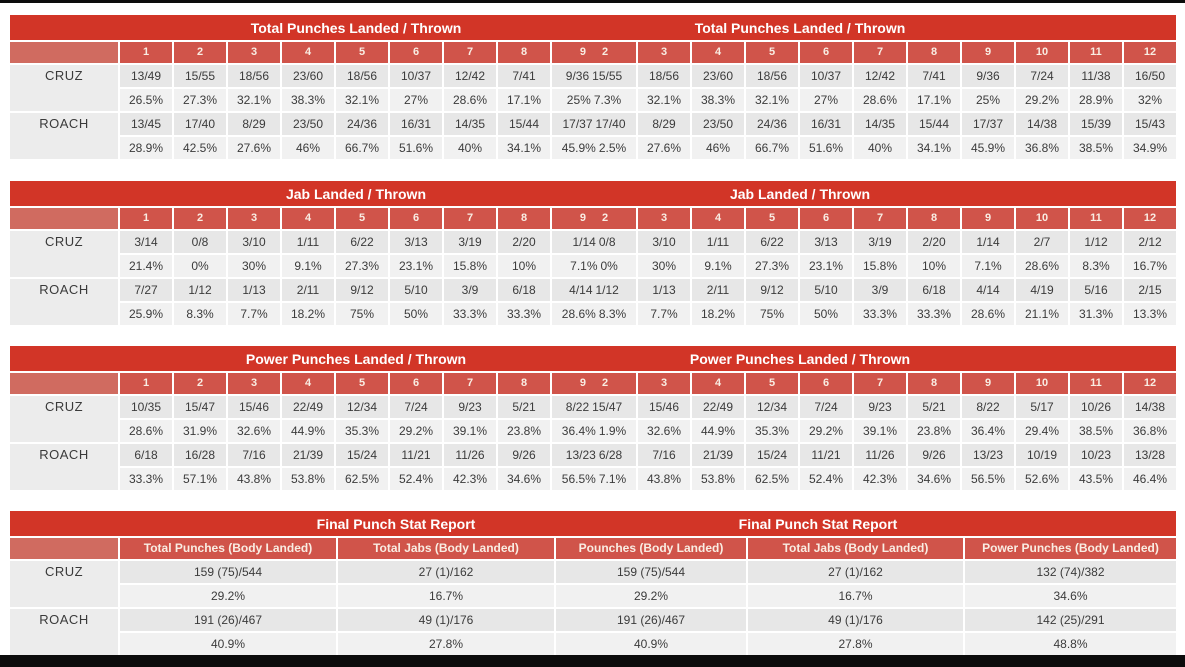 The height and width of the screenshot is (667, 1185). Describe the element at coordinates (416, 302) in the screenshot. I see `round-stat-column: 5/10 50%` at that location.